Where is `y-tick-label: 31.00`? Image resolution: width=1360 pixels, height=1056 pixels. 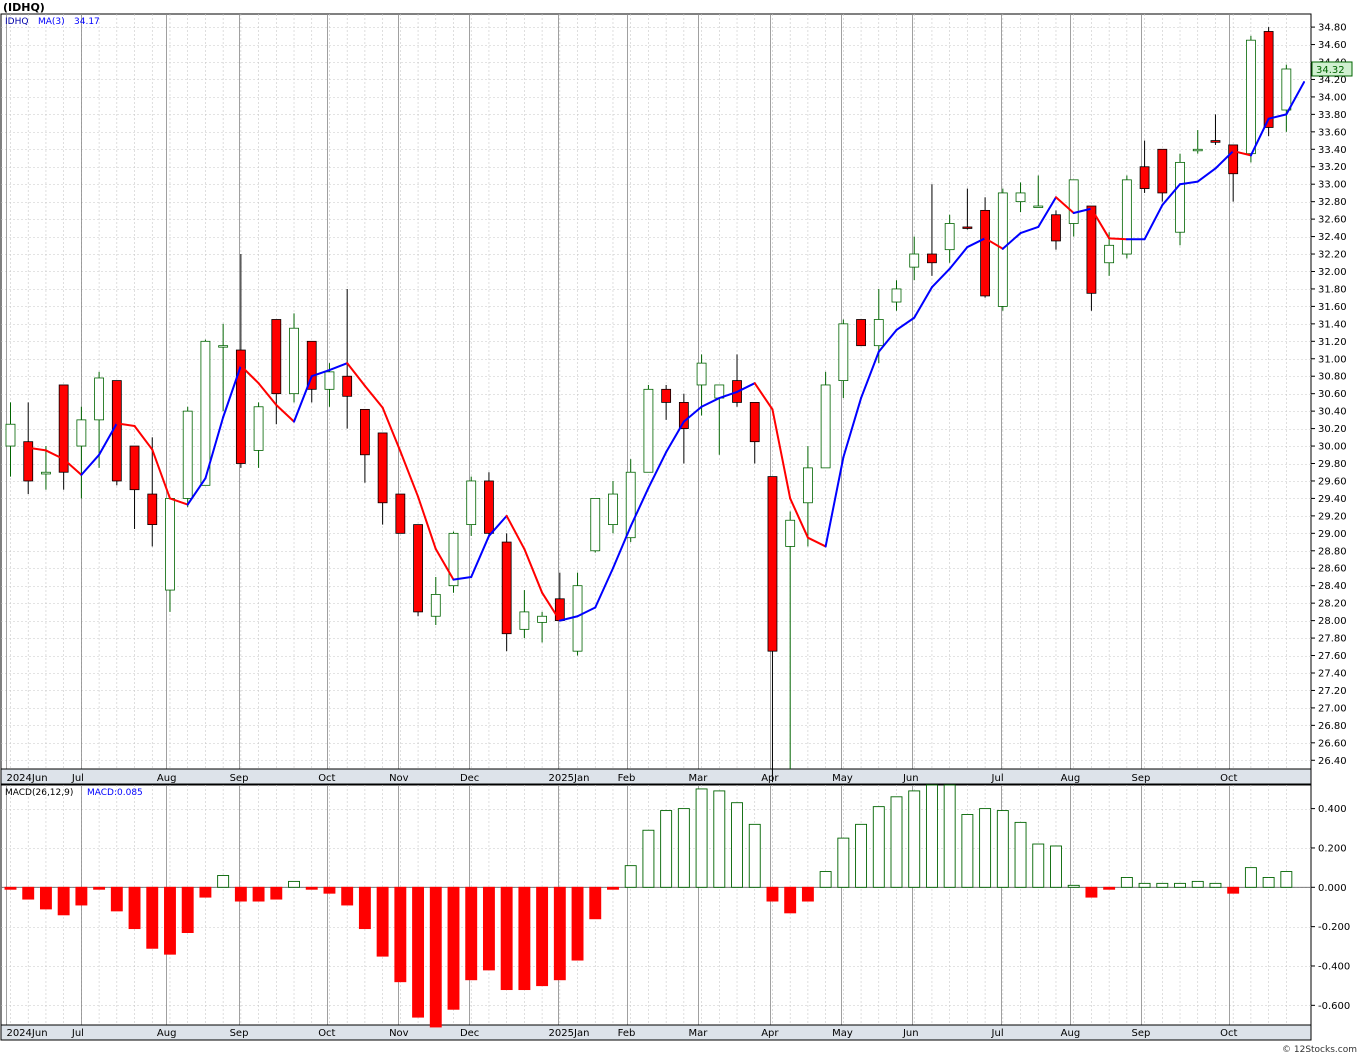
y-tick-label: 31.00 is located at coordinates (1332, 359).